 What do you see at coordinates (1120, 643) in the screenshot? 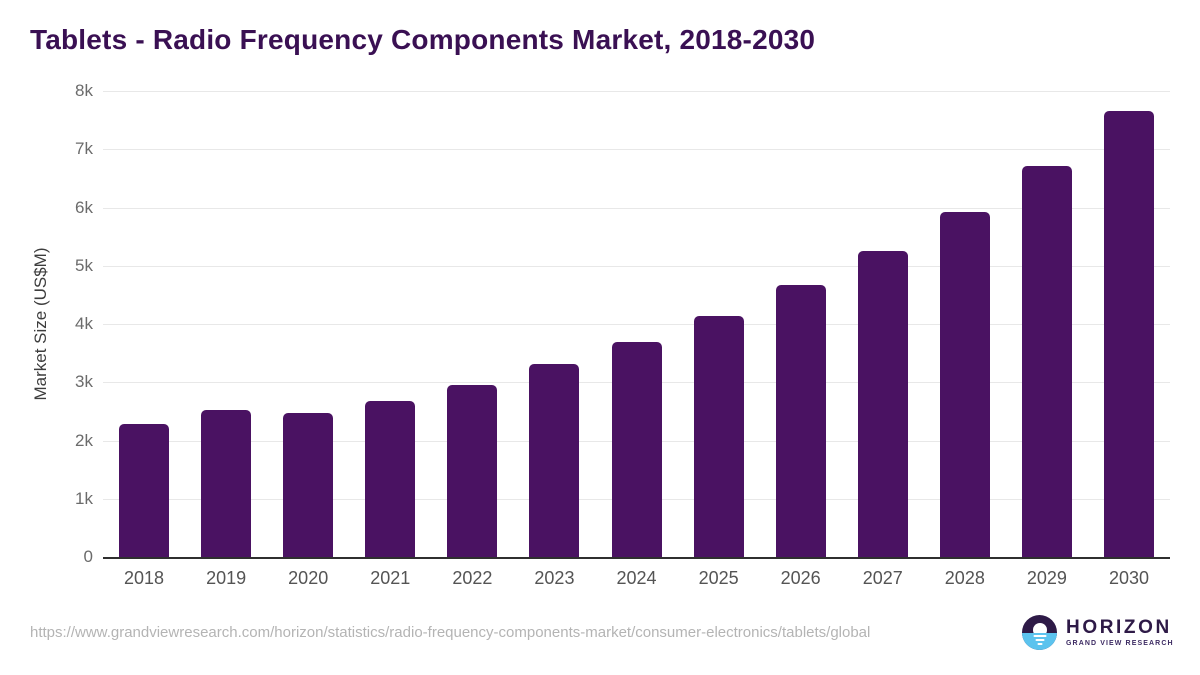
I see `horizon-logo-tagline: GRAND VIEW RESEARCH` at bounding box center [1120, 643].